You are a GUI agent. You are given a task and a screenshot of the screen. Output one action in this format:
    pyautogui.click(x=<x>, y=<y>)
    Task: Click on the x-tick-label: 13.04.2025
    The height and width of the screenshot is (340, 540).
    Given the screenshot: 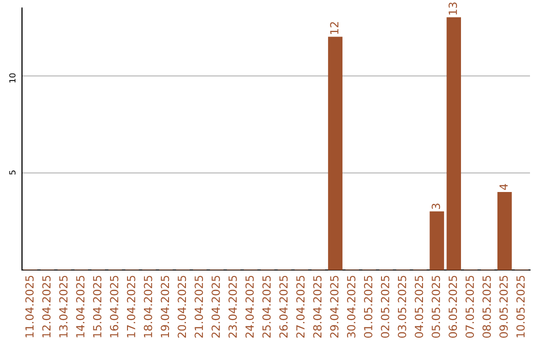 What is the action you would take?
    pyautogui.click(x=63, y=307)
    